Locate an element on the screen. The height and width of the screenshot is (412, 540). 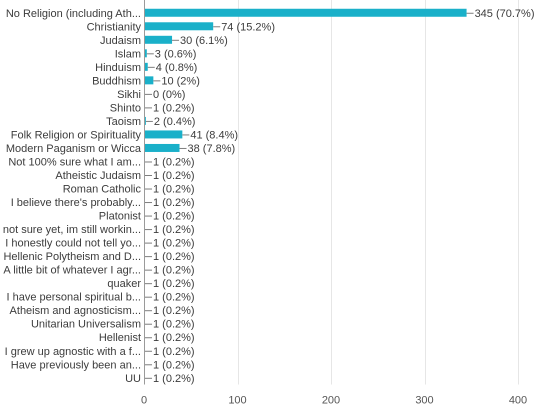
data-label: 41 (8.4%) is located at coordinates (214, 135).